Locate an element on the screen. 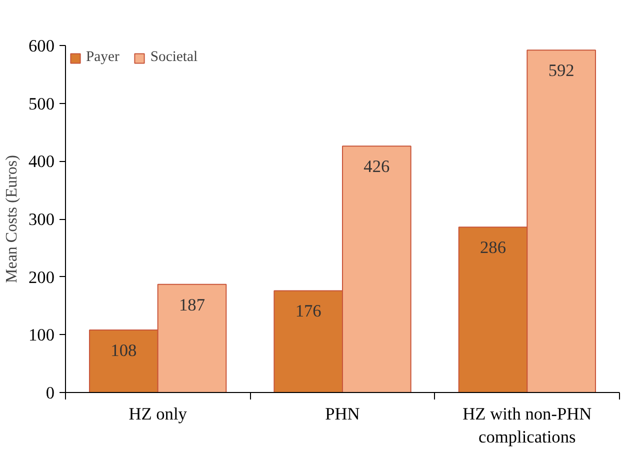  x-tick-label: HZ with non-PHN complications is located at coordinates (527, 425).